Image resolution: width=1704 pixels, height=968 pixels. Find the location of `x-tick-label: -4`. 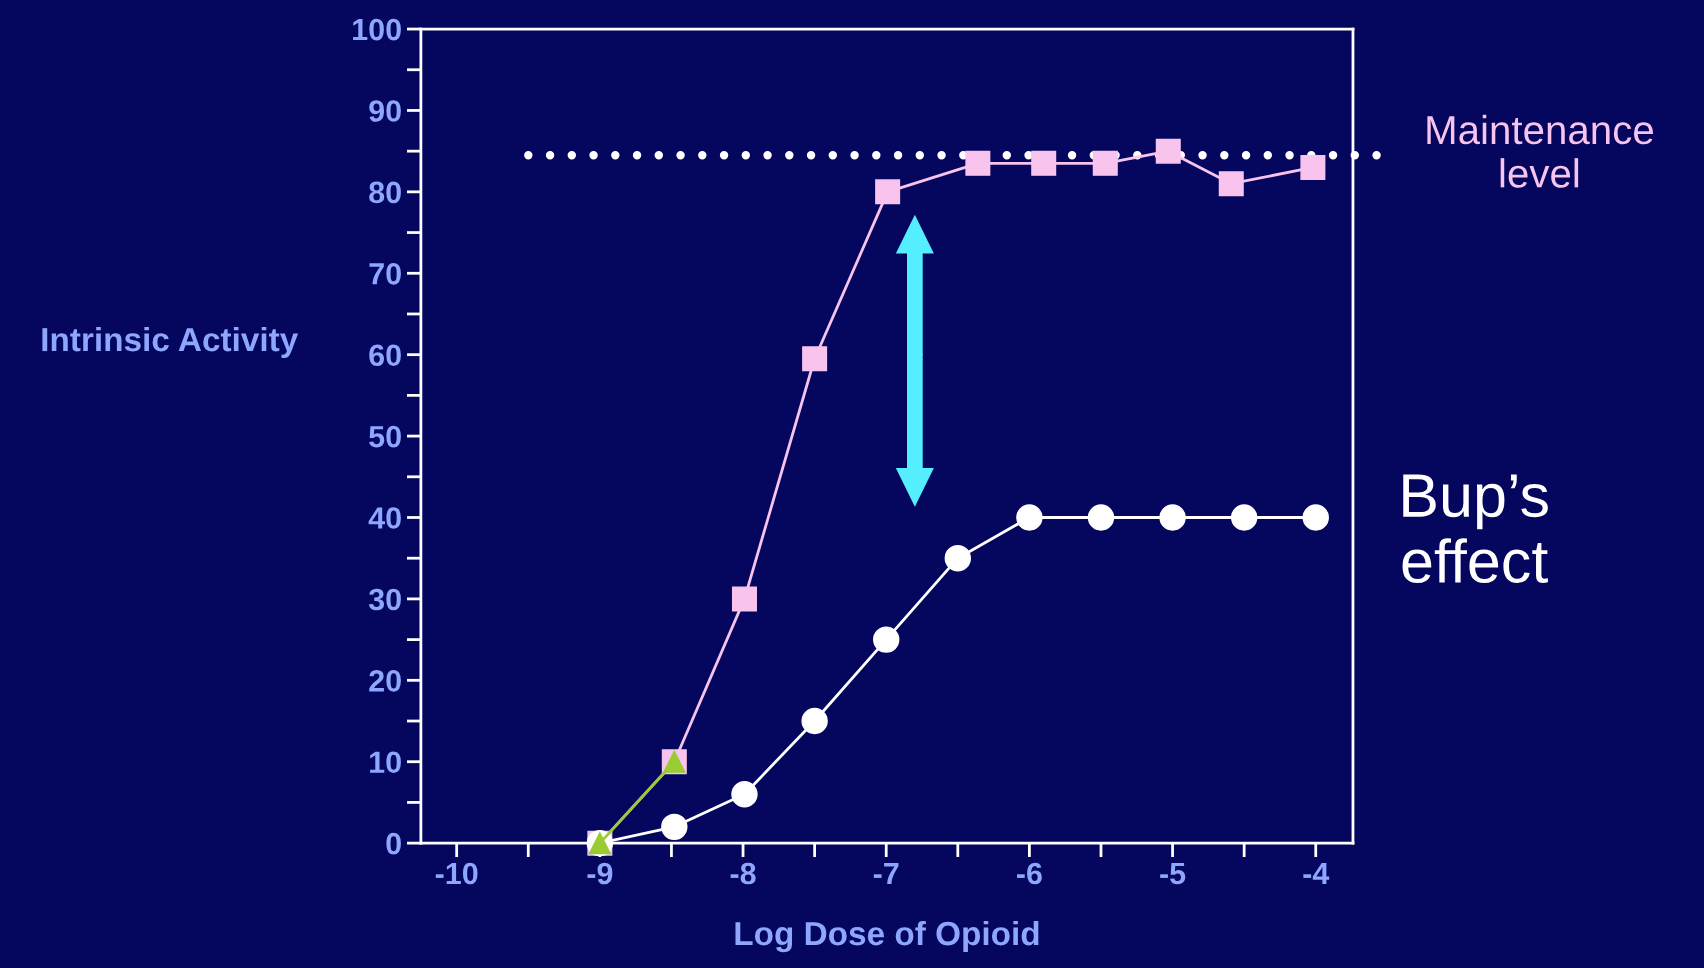

x-tick-label: -4 is located at coordinates (1316, 874).